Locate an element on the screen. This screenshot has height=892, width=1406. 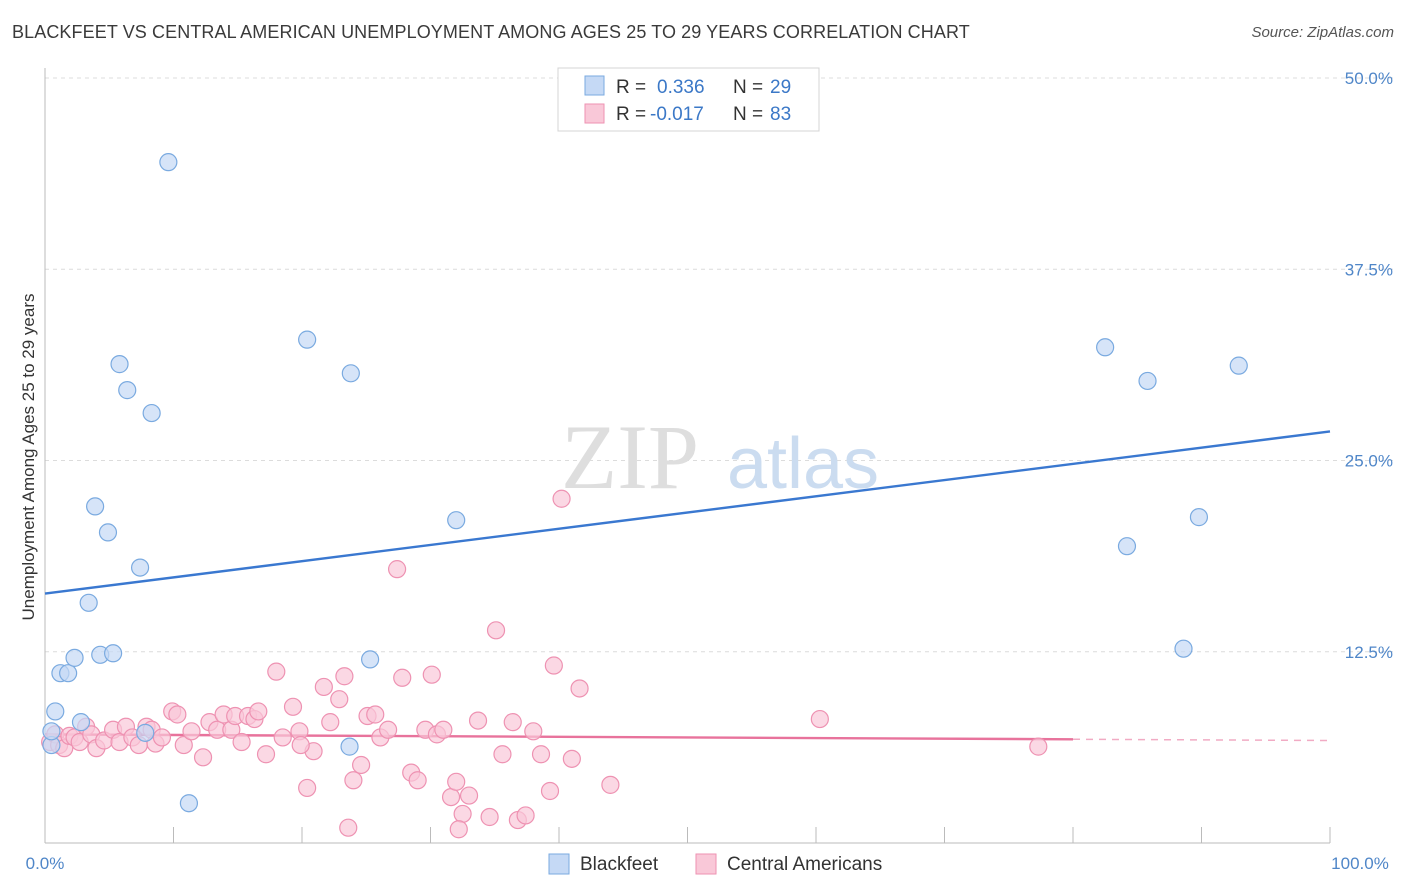
x-tick-label: 0.0% is located at coordinates (45, 863).